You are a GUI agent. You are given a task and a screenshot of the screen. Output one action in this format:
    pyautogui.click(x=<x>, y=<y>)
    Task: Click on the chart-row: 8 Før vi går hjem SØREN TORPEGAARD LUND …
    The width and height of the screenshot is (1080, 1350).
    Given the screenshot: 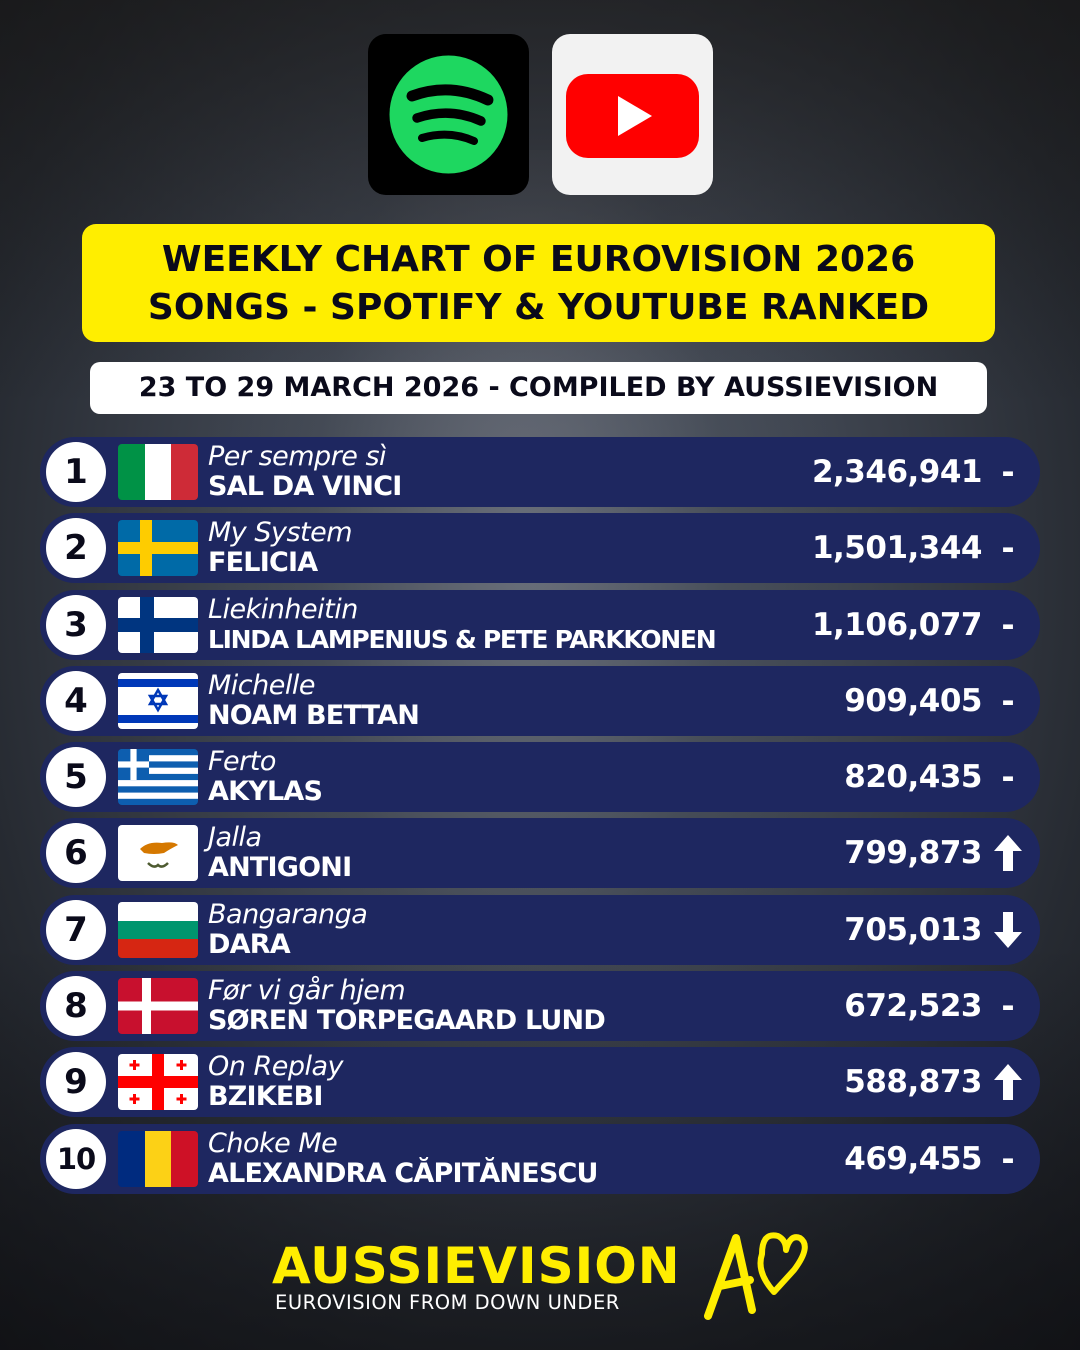 What is the action you would take?
    pyautogui.click(x=540, y=1006)
    